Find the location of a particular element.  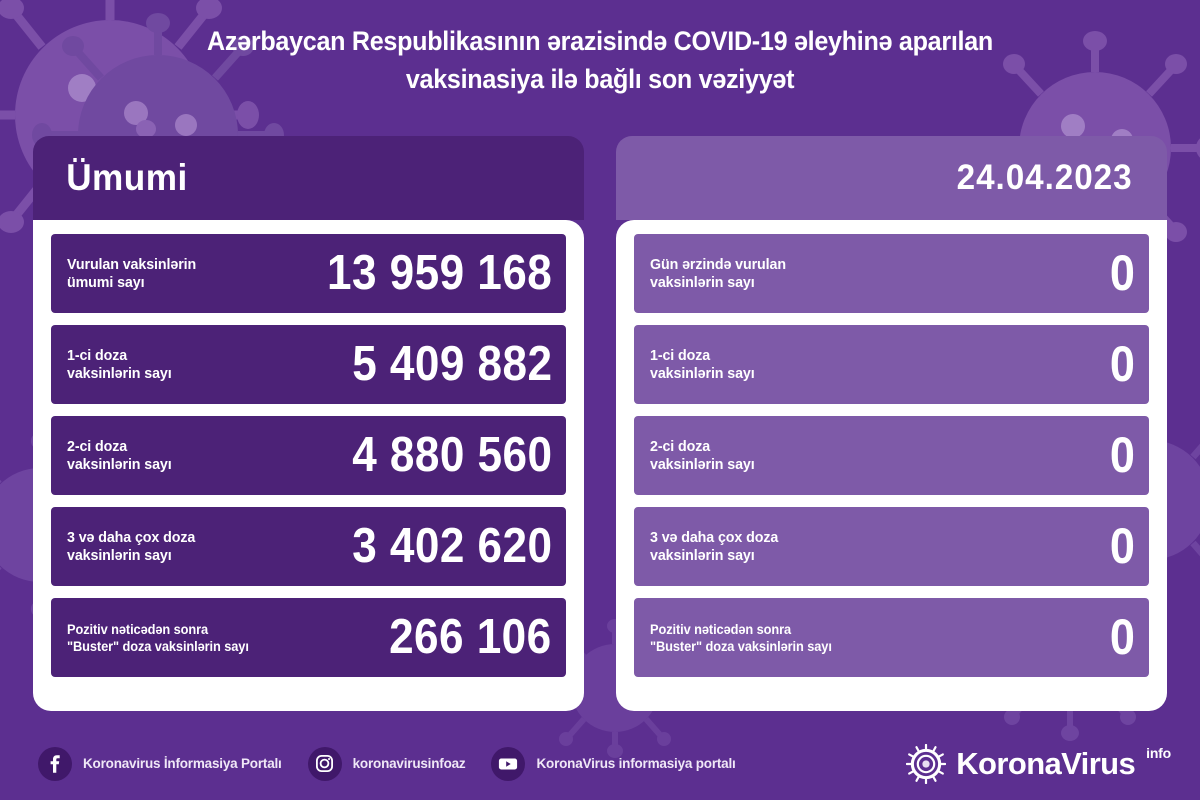

social-link-youtube: KoronaVirus informasiya portalı is located at coordinates (613, 763).